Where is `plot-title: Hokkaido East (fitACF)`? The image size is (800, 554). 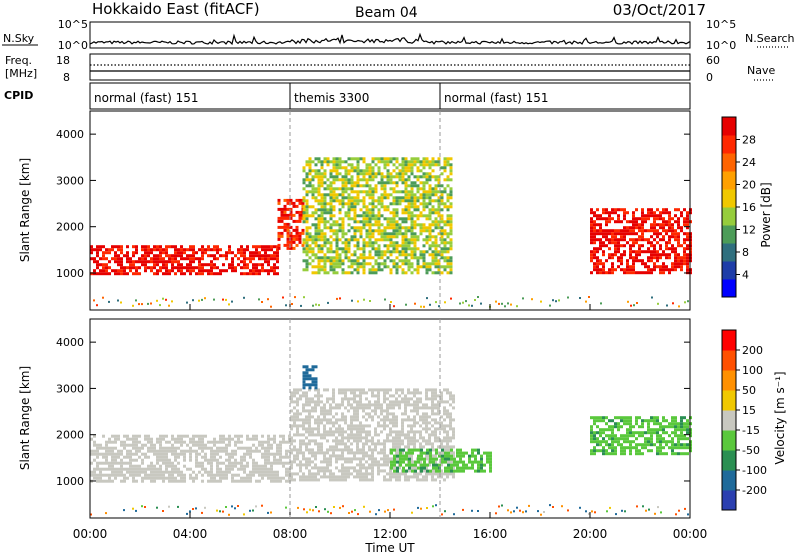
plot-title: Hokkaido East (fitACF) is located at coordinates (176, 9).